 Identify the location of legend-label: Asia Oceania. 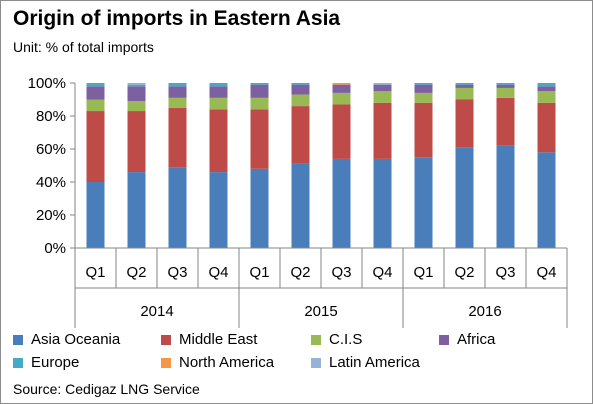
(76, 339).